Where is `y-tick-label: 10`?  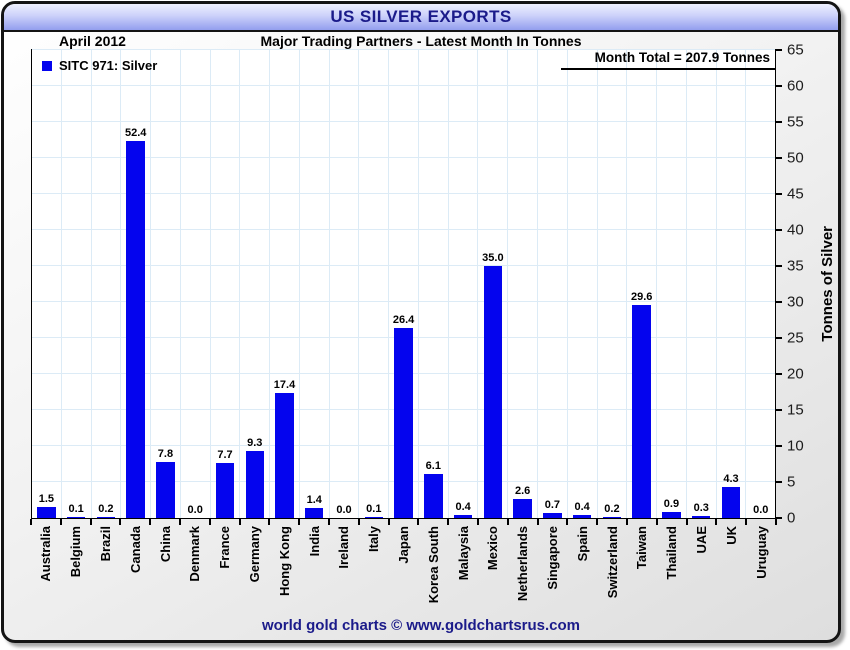
y-tick-label: 10 is located at coordinates (795, 446).